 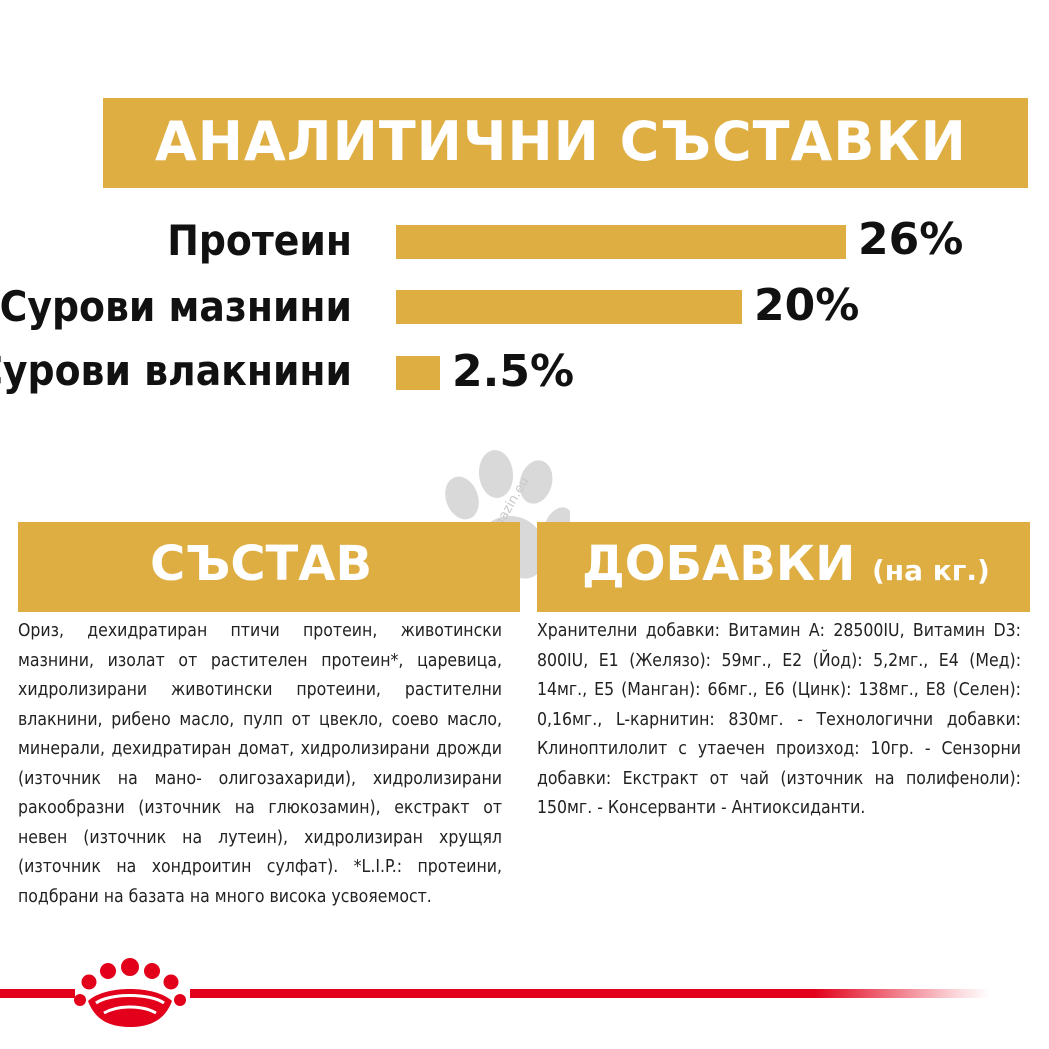 I want to click on fiber-label: Сурови влакнини, so click(x=176, y=370).